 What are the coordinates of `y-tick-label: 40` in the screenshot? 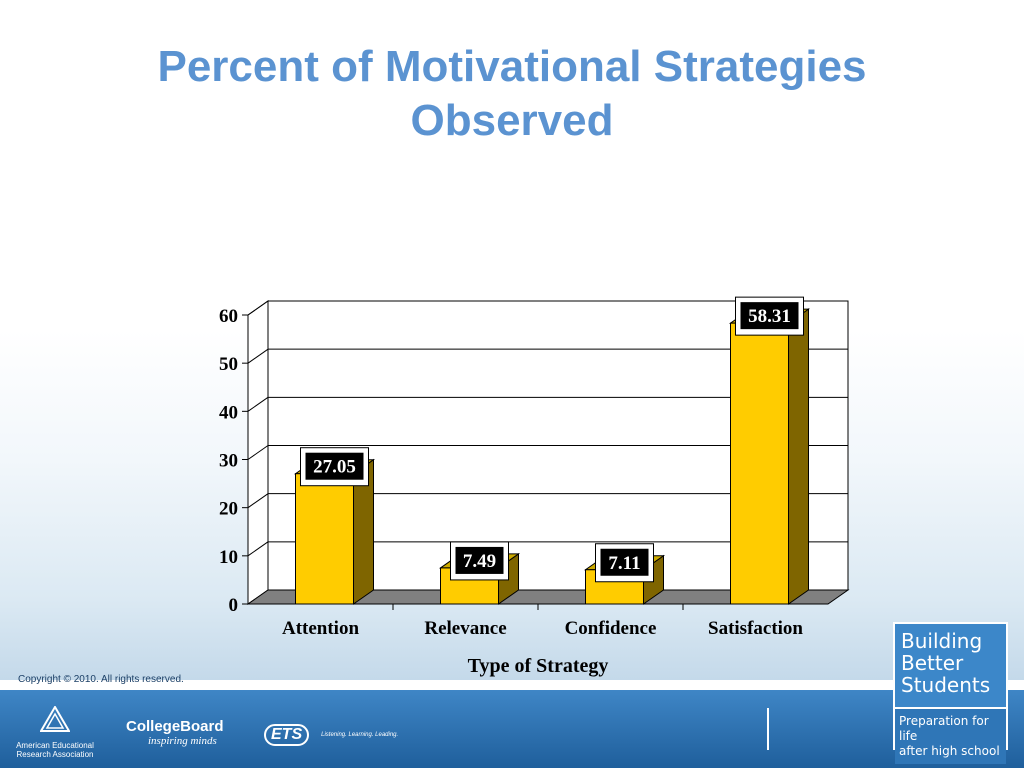 It's located at (228, 412).